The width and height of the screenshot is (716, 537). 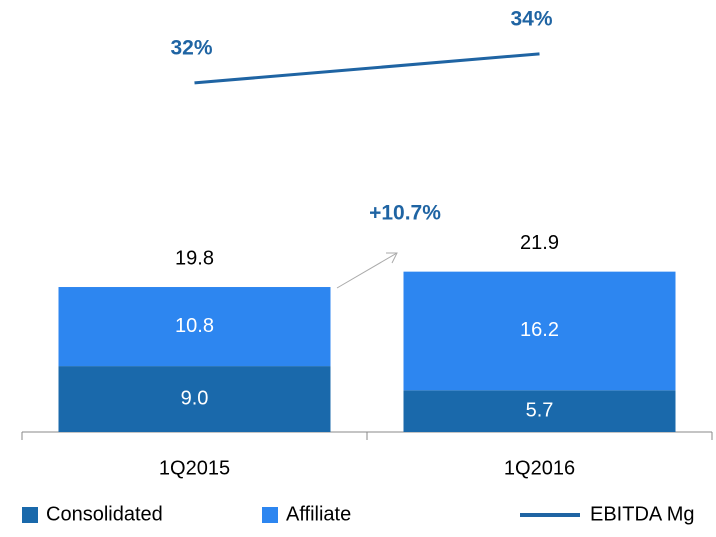 I want to click on bar-label: 10.8, so click(x=194, y=326).